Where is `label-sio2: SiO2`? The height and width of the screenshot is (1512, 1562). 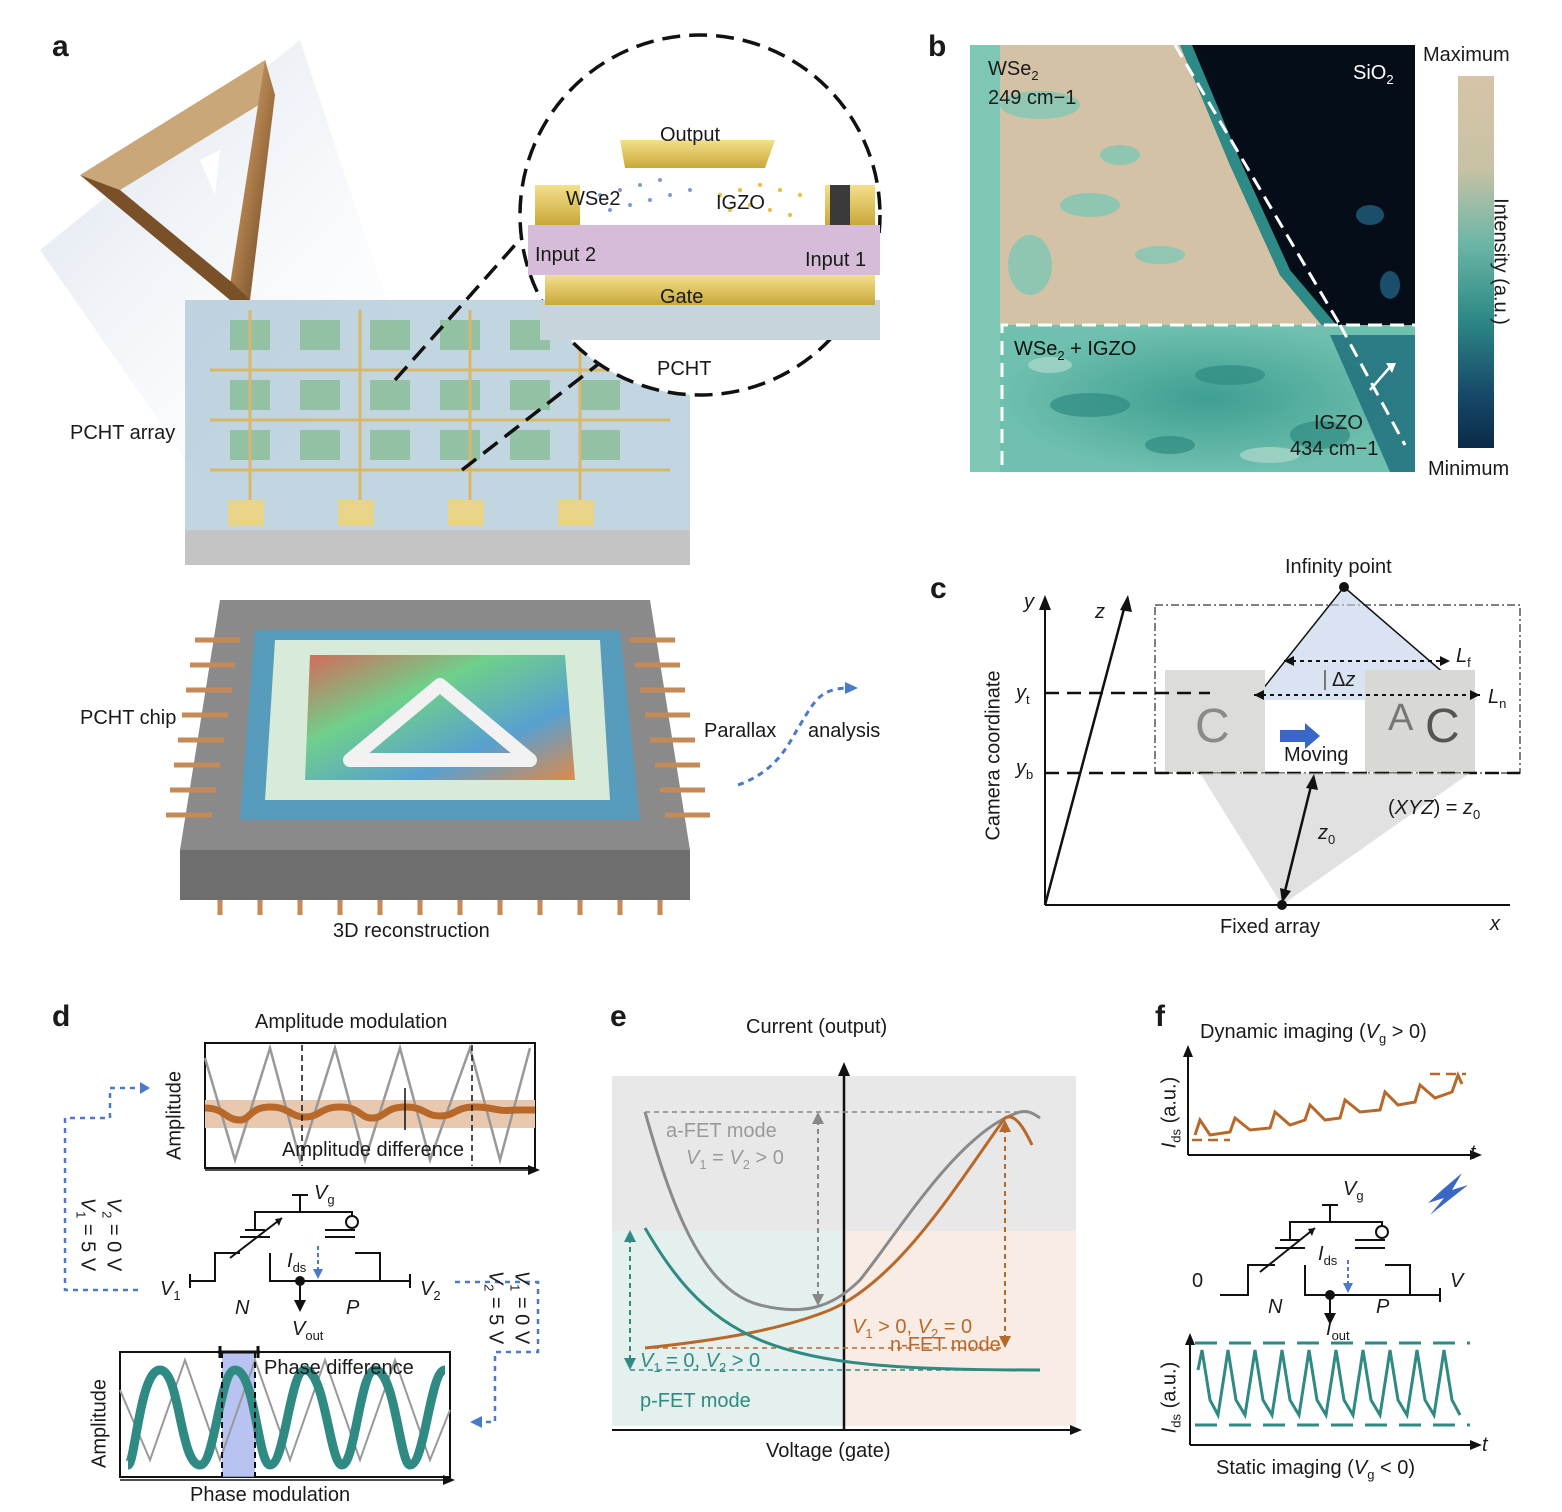
label-sio2: SiO2 is located at coordinates (1373, 74).